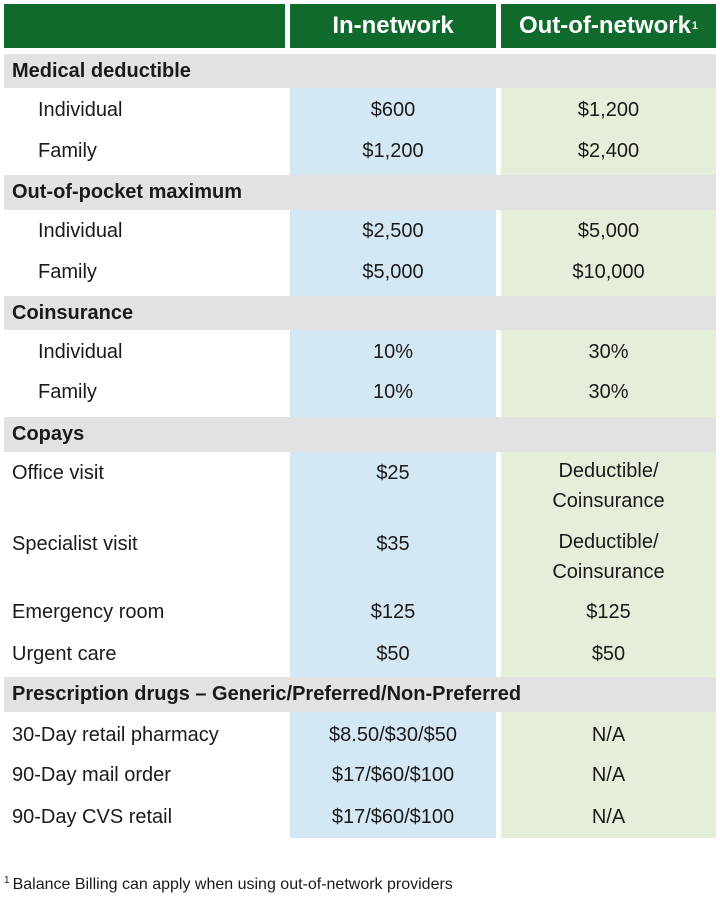  I want to click on section-title: Out-of-pocket maximum, so click(127, 192).